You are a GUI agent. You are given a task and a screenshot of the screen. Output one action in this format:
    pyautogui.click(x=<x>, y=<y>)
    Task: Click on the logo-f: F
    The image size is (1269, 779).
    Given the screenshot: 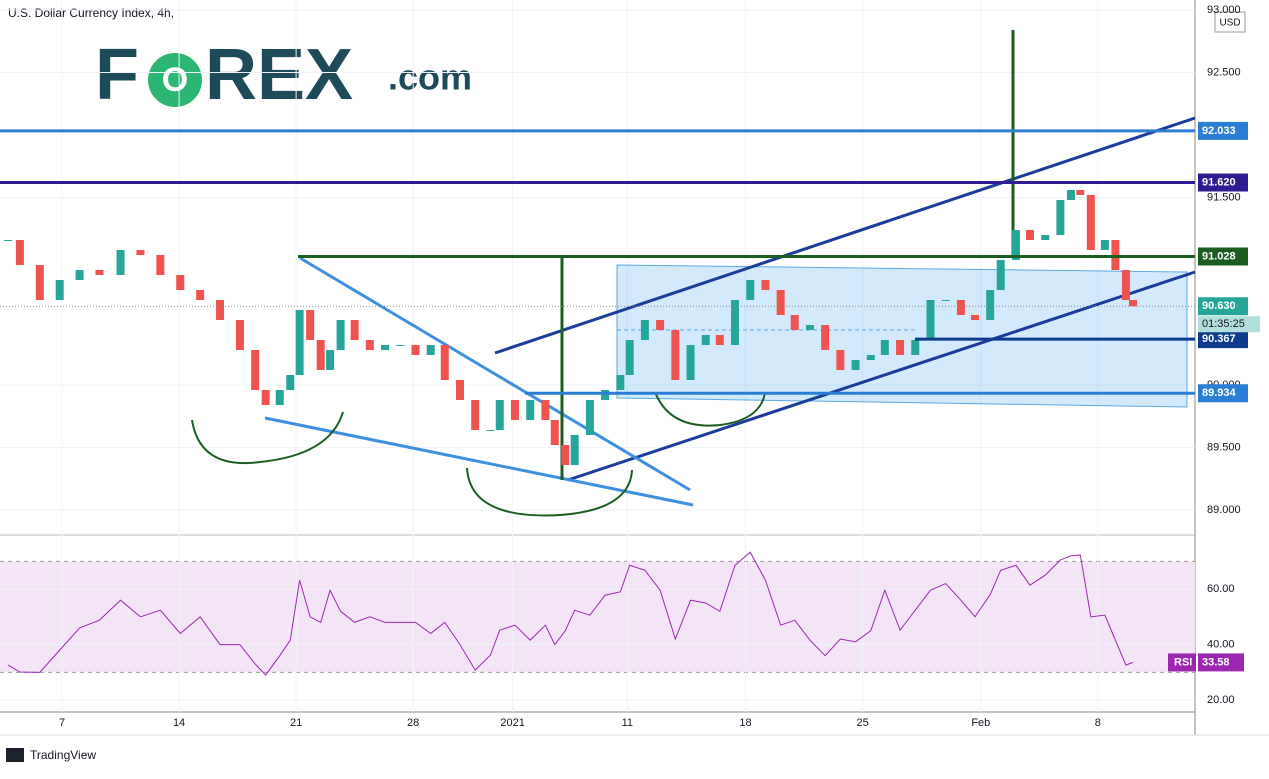 What is the action you would take?
    pyautogui.click(x=117, y=75)
    